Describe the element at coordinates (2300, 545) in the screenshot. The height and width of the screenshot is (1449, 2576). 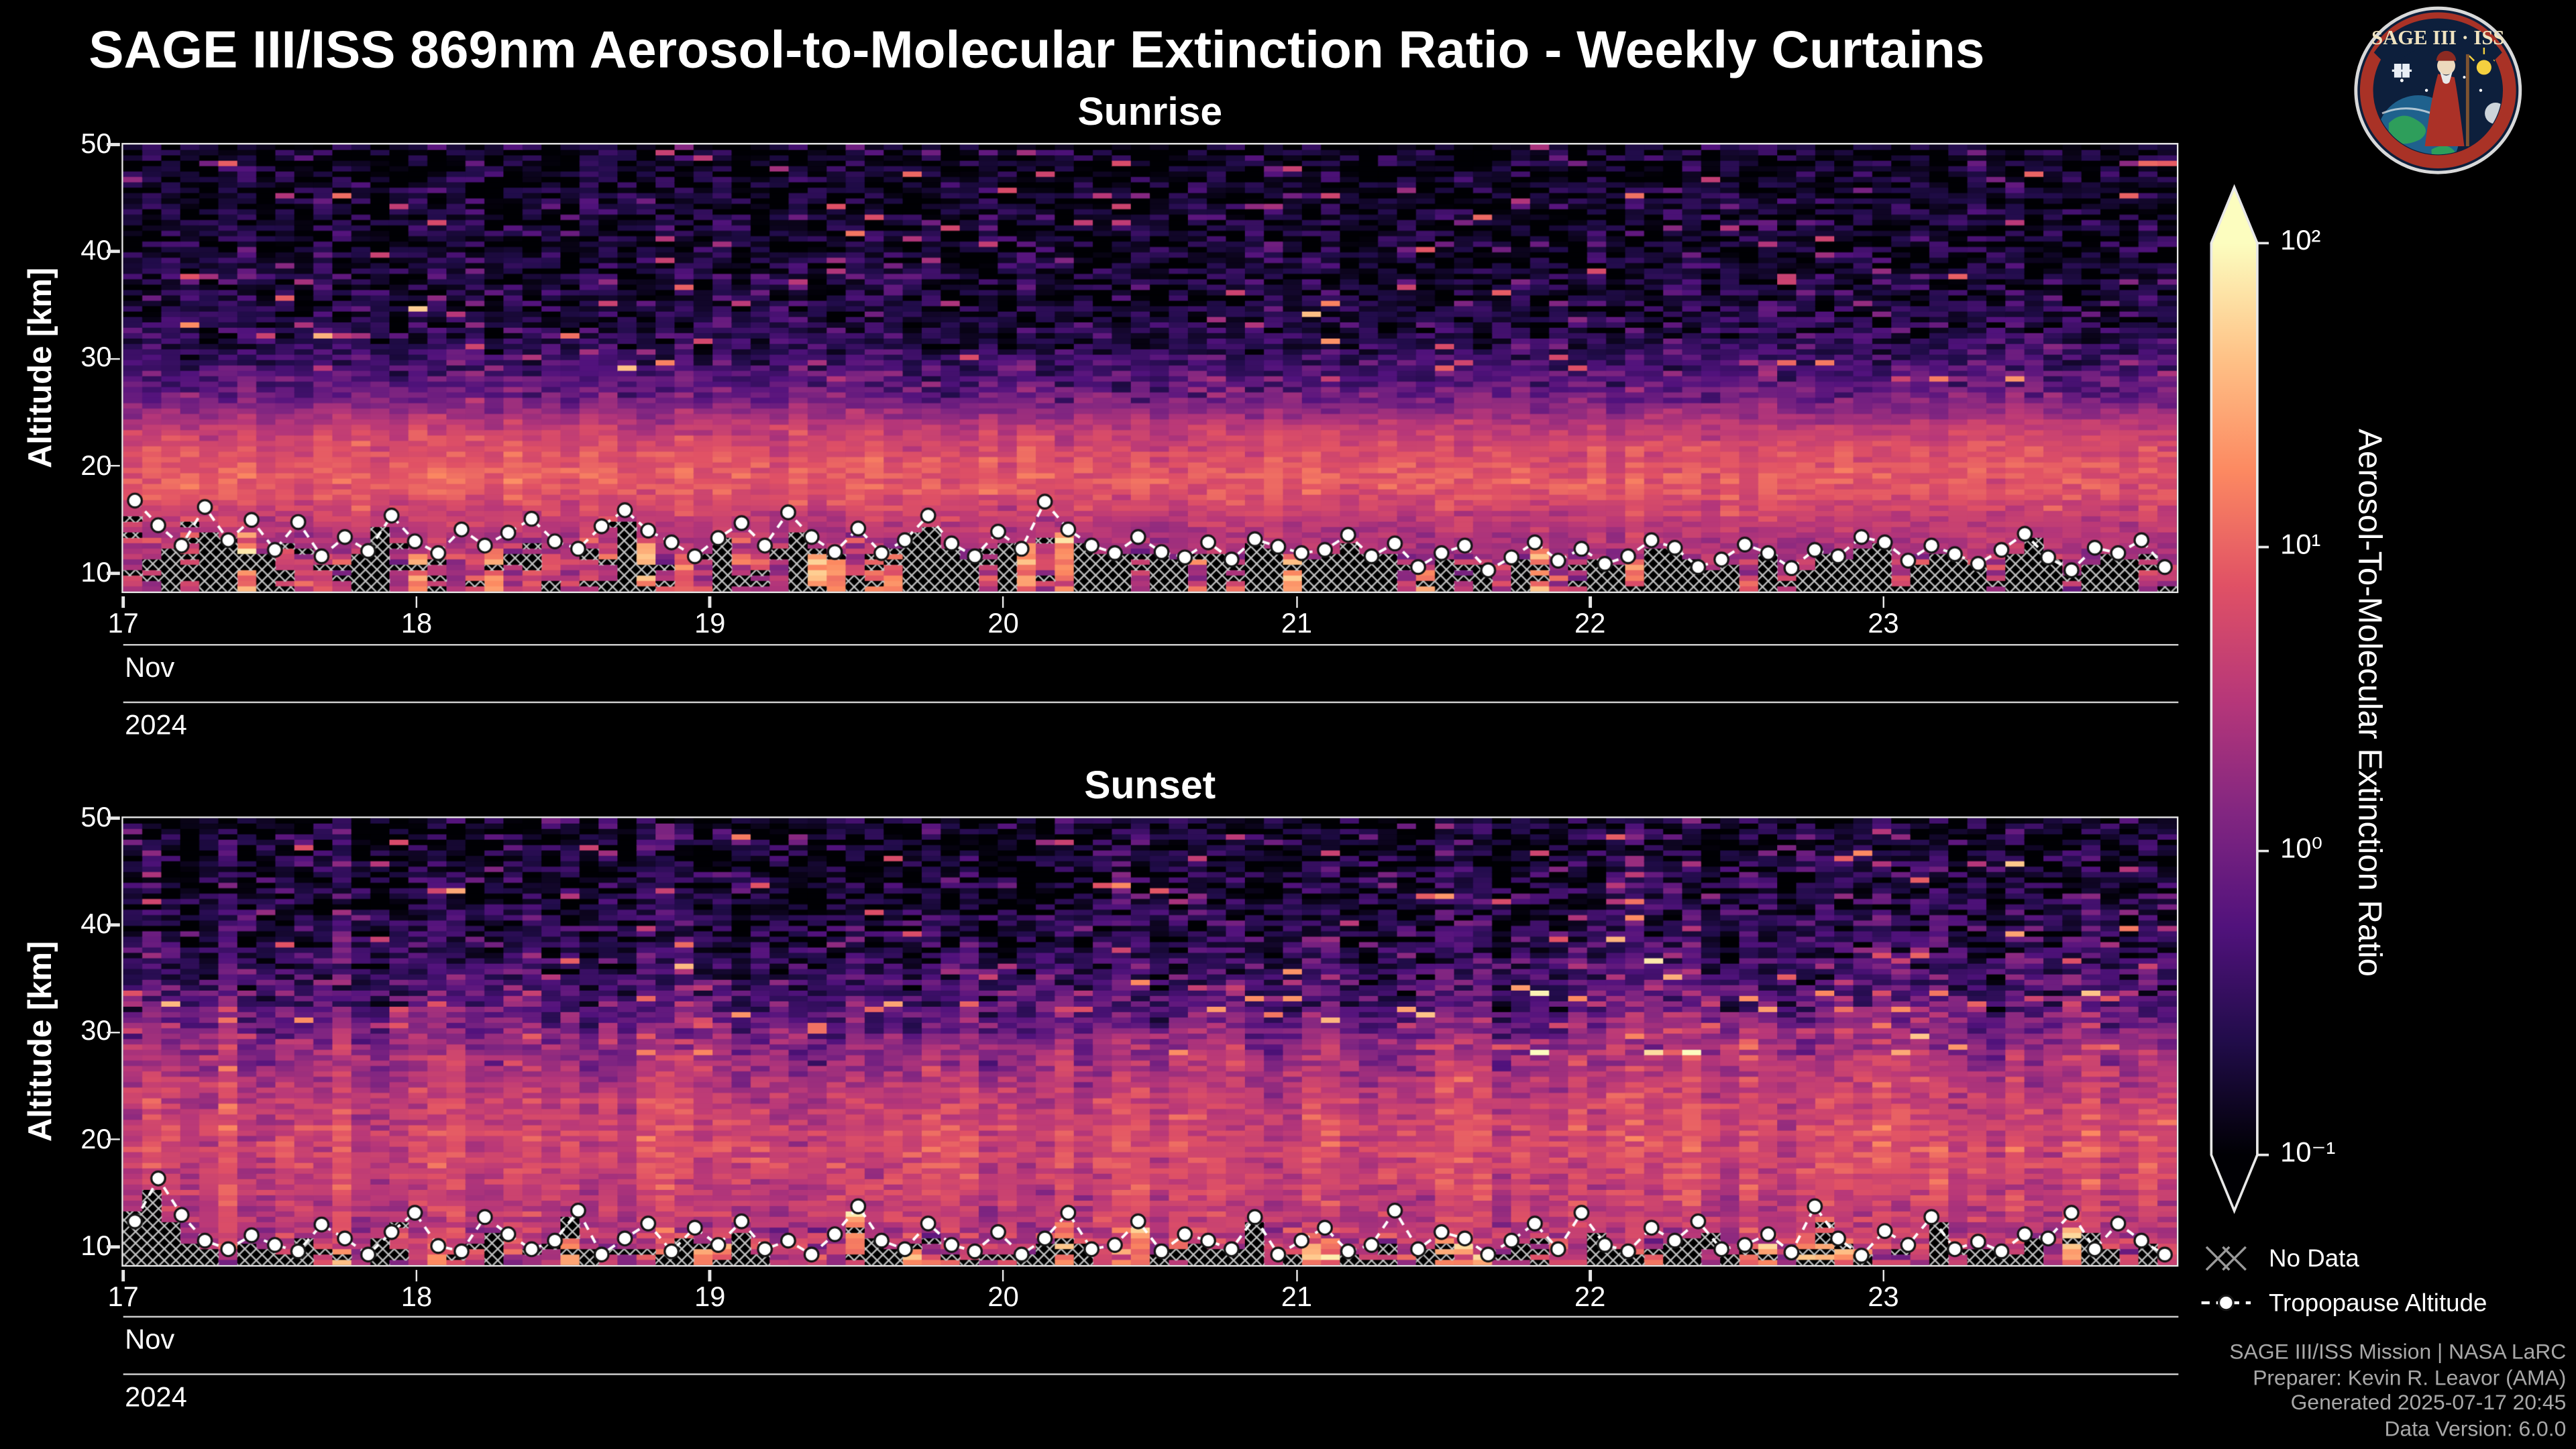
I see `colorbar-tick-label: 10¹` at that location.